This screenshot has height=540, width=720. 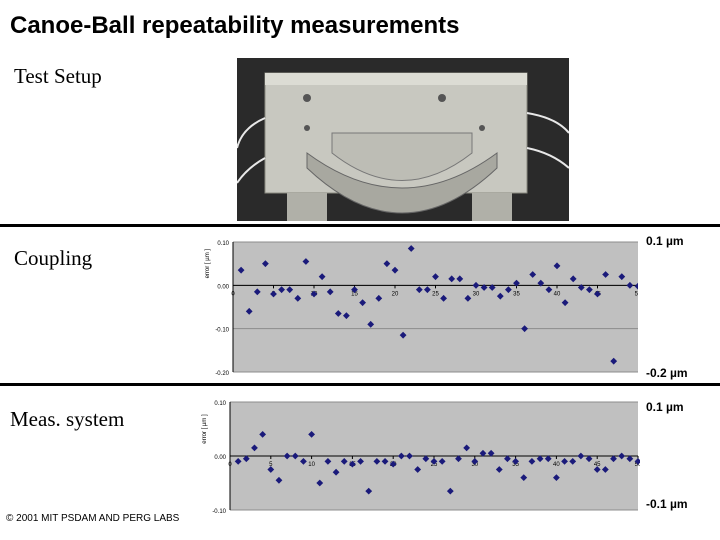 What do you see at coordinates (396, 79) in the screenshot?
I see `fixture-top-plate` at bounding box center [396, 79].